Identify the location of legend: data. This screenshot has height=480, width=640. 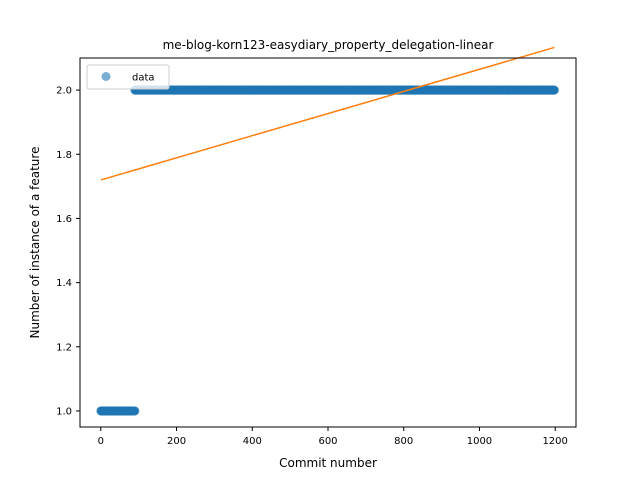
(128, 77).